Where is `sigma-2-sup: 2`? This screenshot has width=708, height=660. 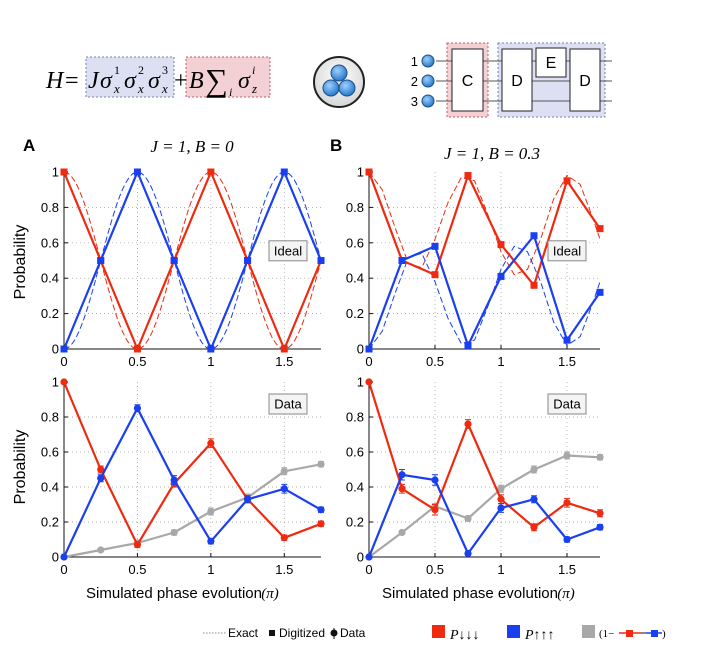 sigma-2-sup: 2 is located at coordinates (141, 70).